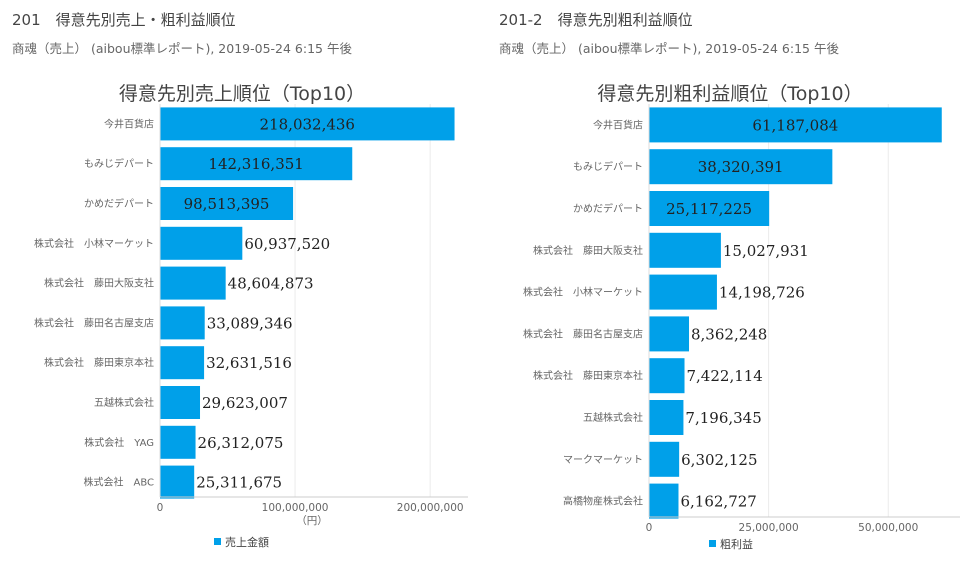  Describe the element at coordinates (718, 502) in the screenshot. I see `data-label: 6,162,727` at that location.